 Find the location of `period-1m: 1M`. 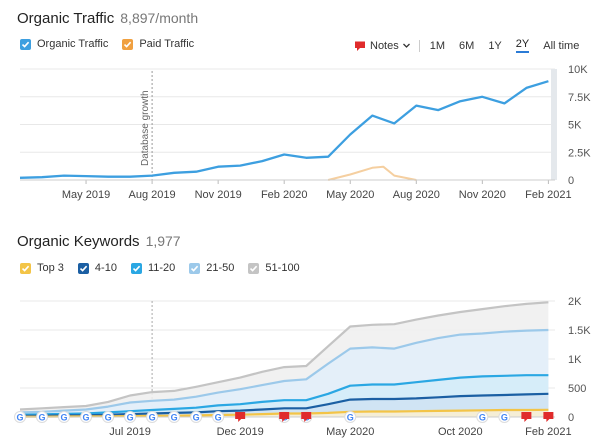

period-1m: 1M is located at coordinates (437, 45).